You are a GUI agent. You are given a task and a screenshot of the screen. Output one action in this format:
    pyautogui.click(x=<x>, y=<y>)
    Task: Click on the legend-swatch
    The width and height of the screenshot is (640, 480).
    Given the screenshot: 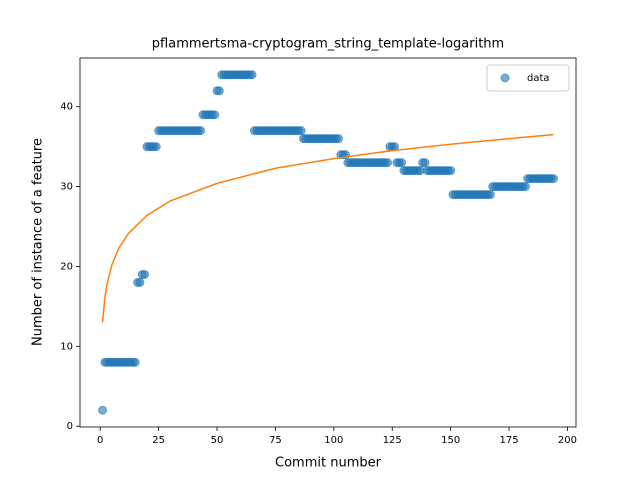 What is the action you would take?
    pyautogui.click(x=505, y=78)
    